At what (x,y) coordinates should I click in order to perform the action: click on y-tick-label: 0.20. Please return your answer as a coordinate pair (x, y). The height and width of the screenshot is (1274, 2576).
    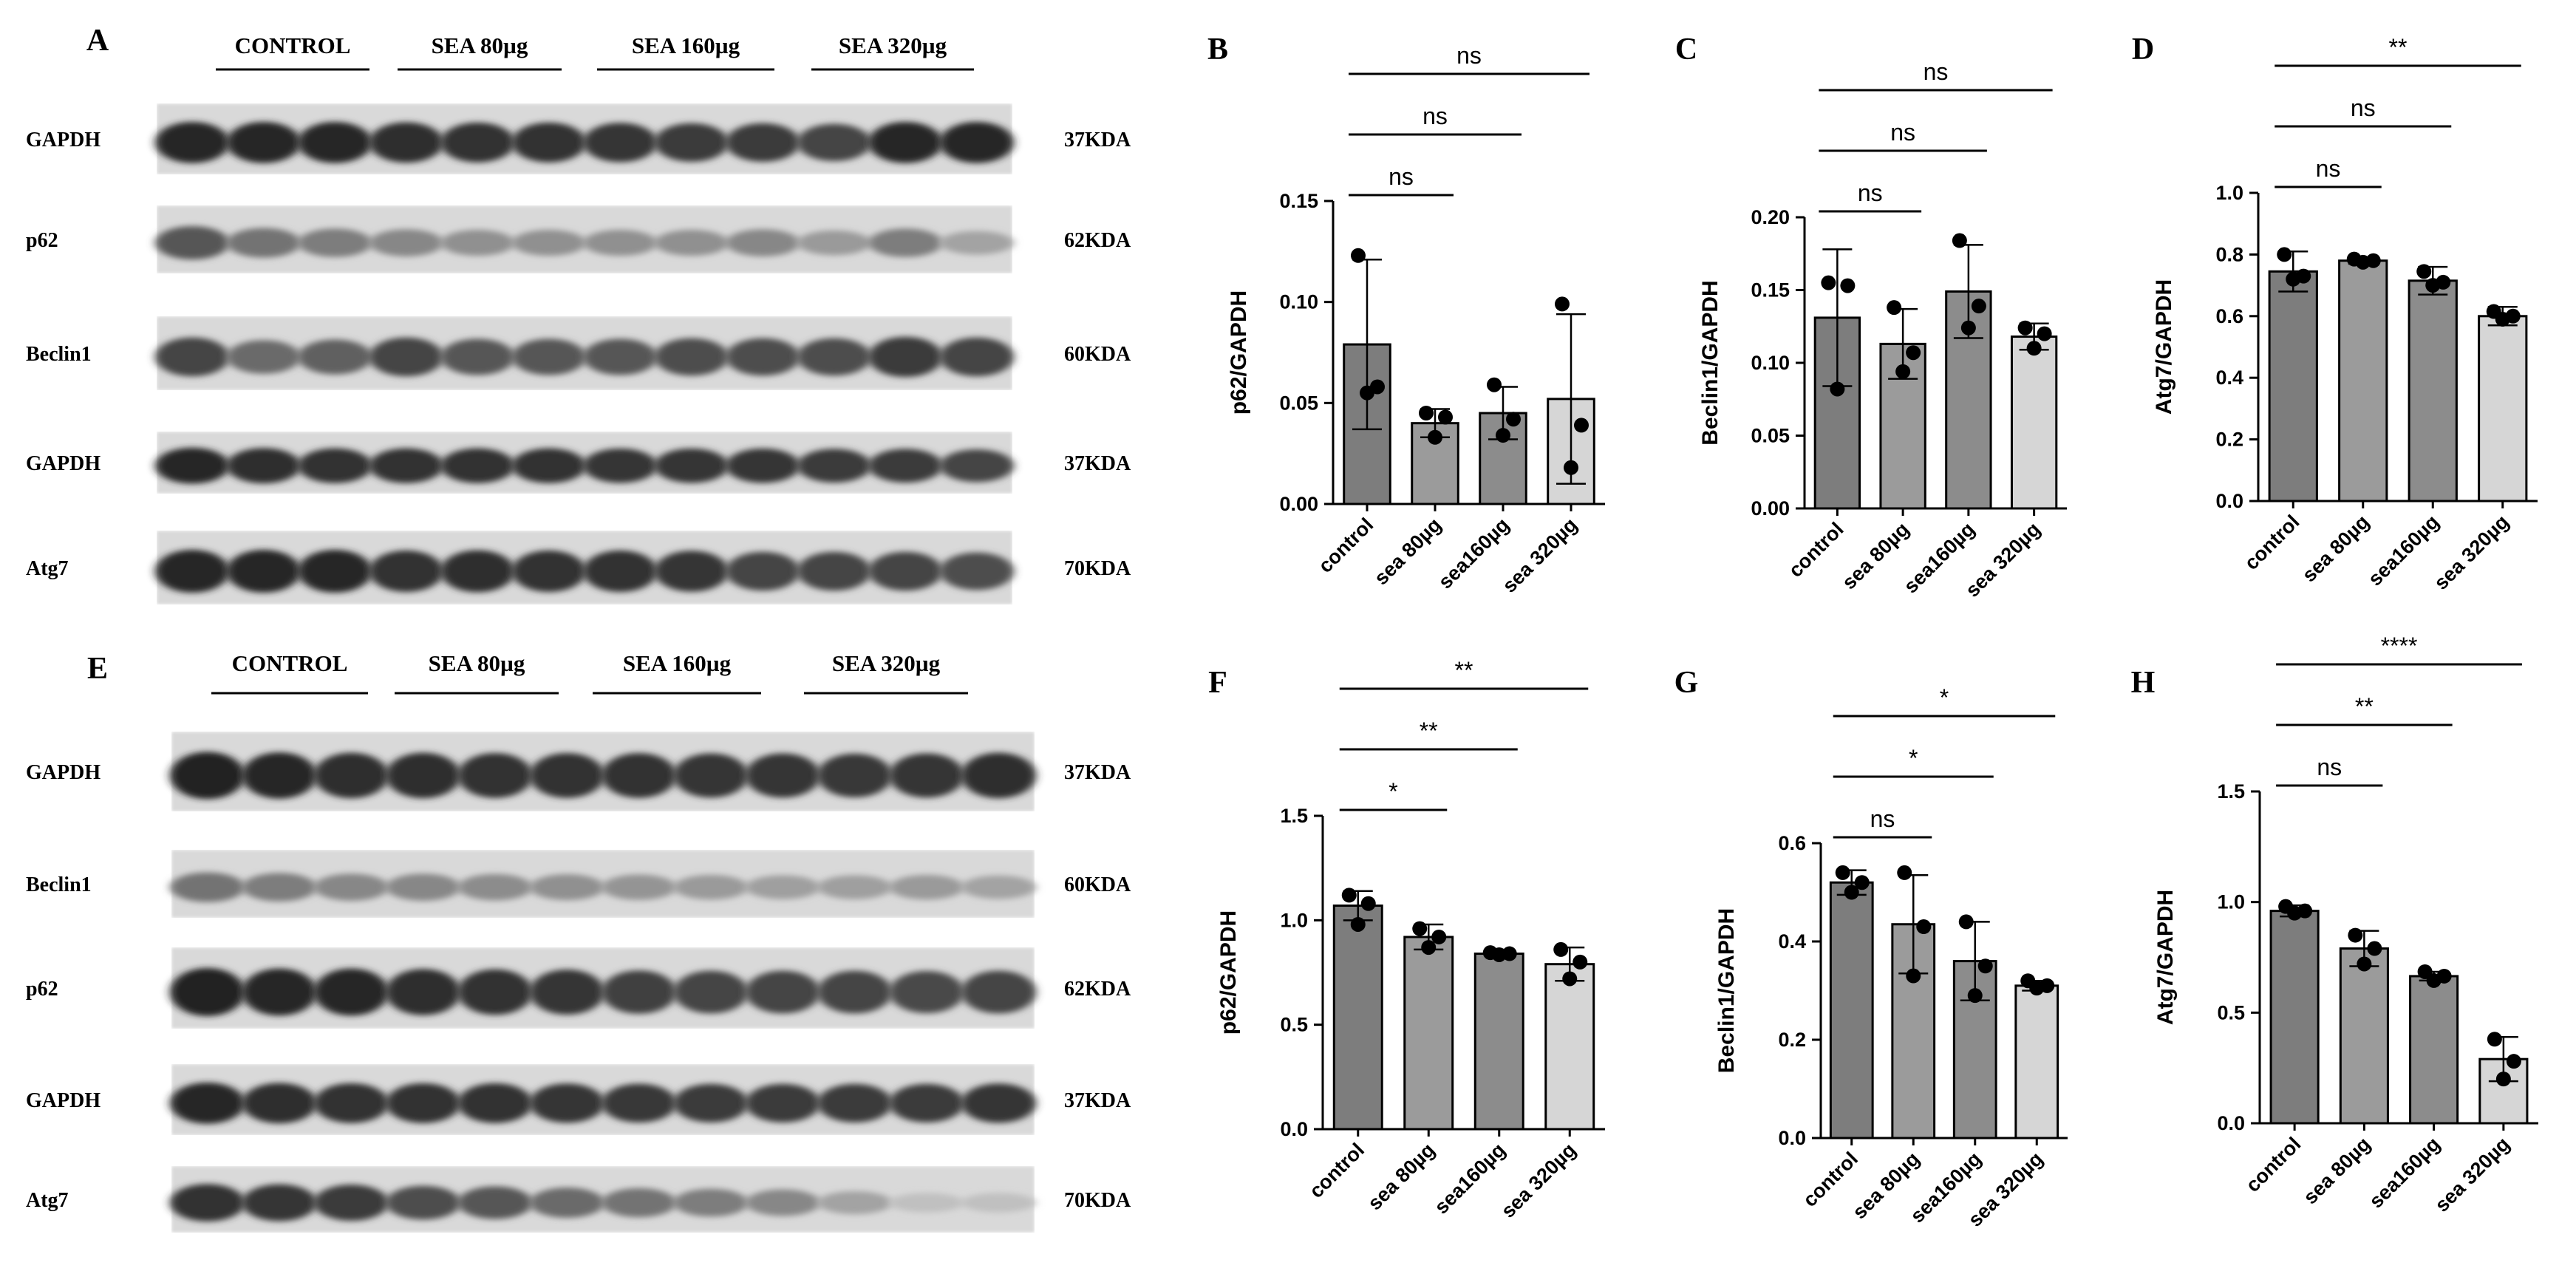
    Looking at the image, I should click on (1770, 217).